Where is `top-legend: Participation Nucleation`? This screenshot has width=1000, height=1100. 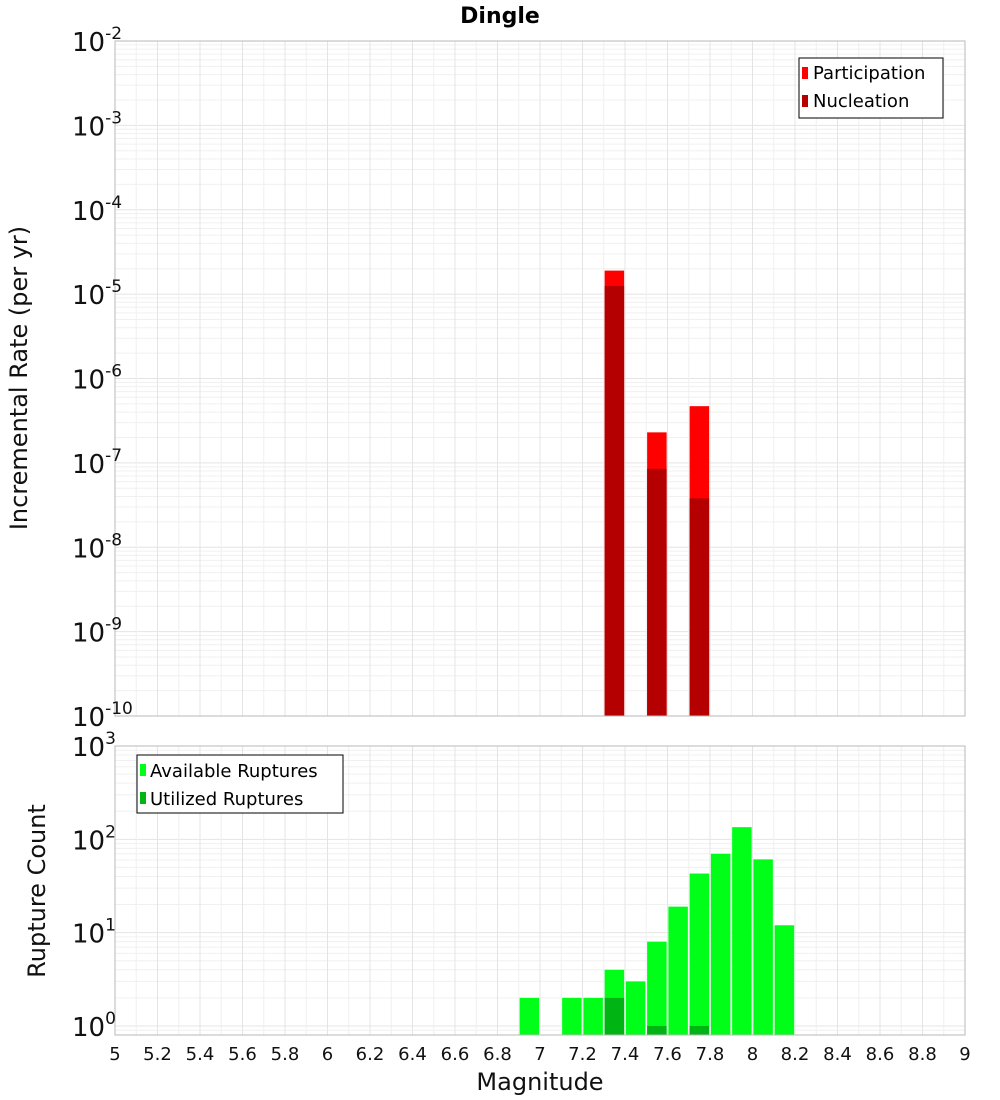 top-legend: Participation Nucleation is located at coordinates (871, 88).